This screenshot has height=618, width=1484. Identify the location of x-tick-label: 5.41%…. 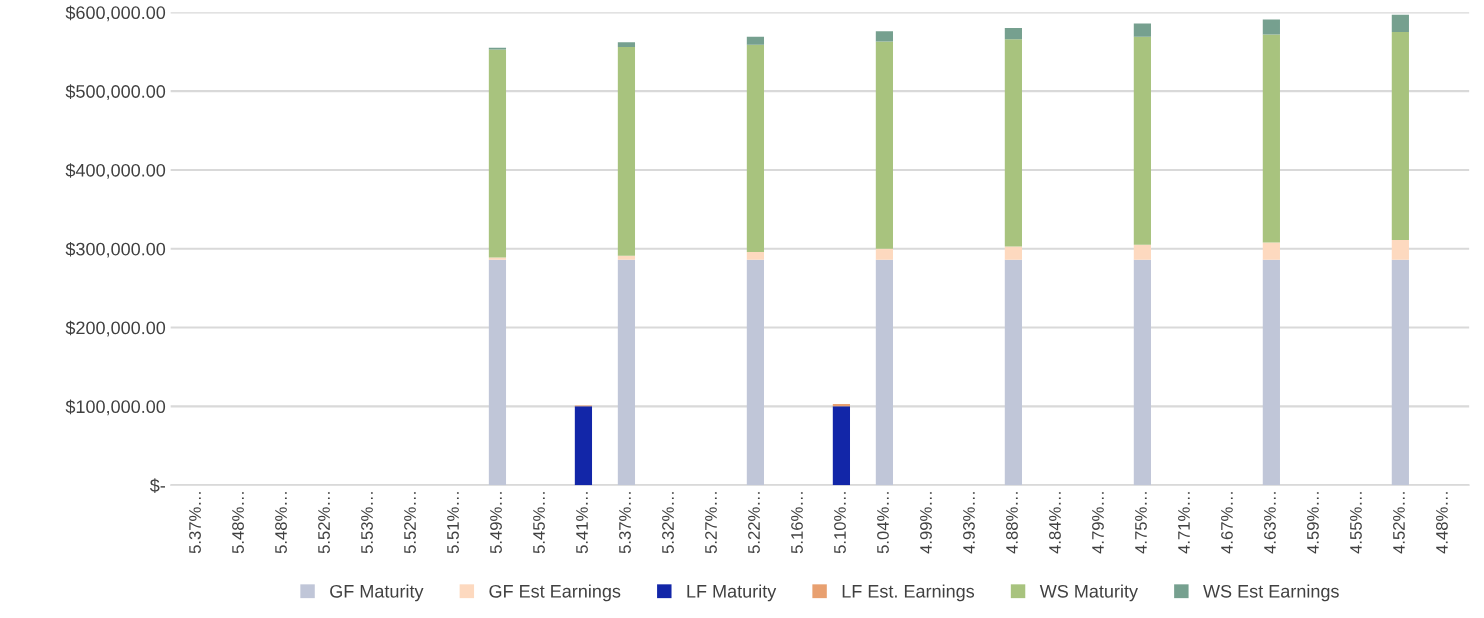
(582, 523).